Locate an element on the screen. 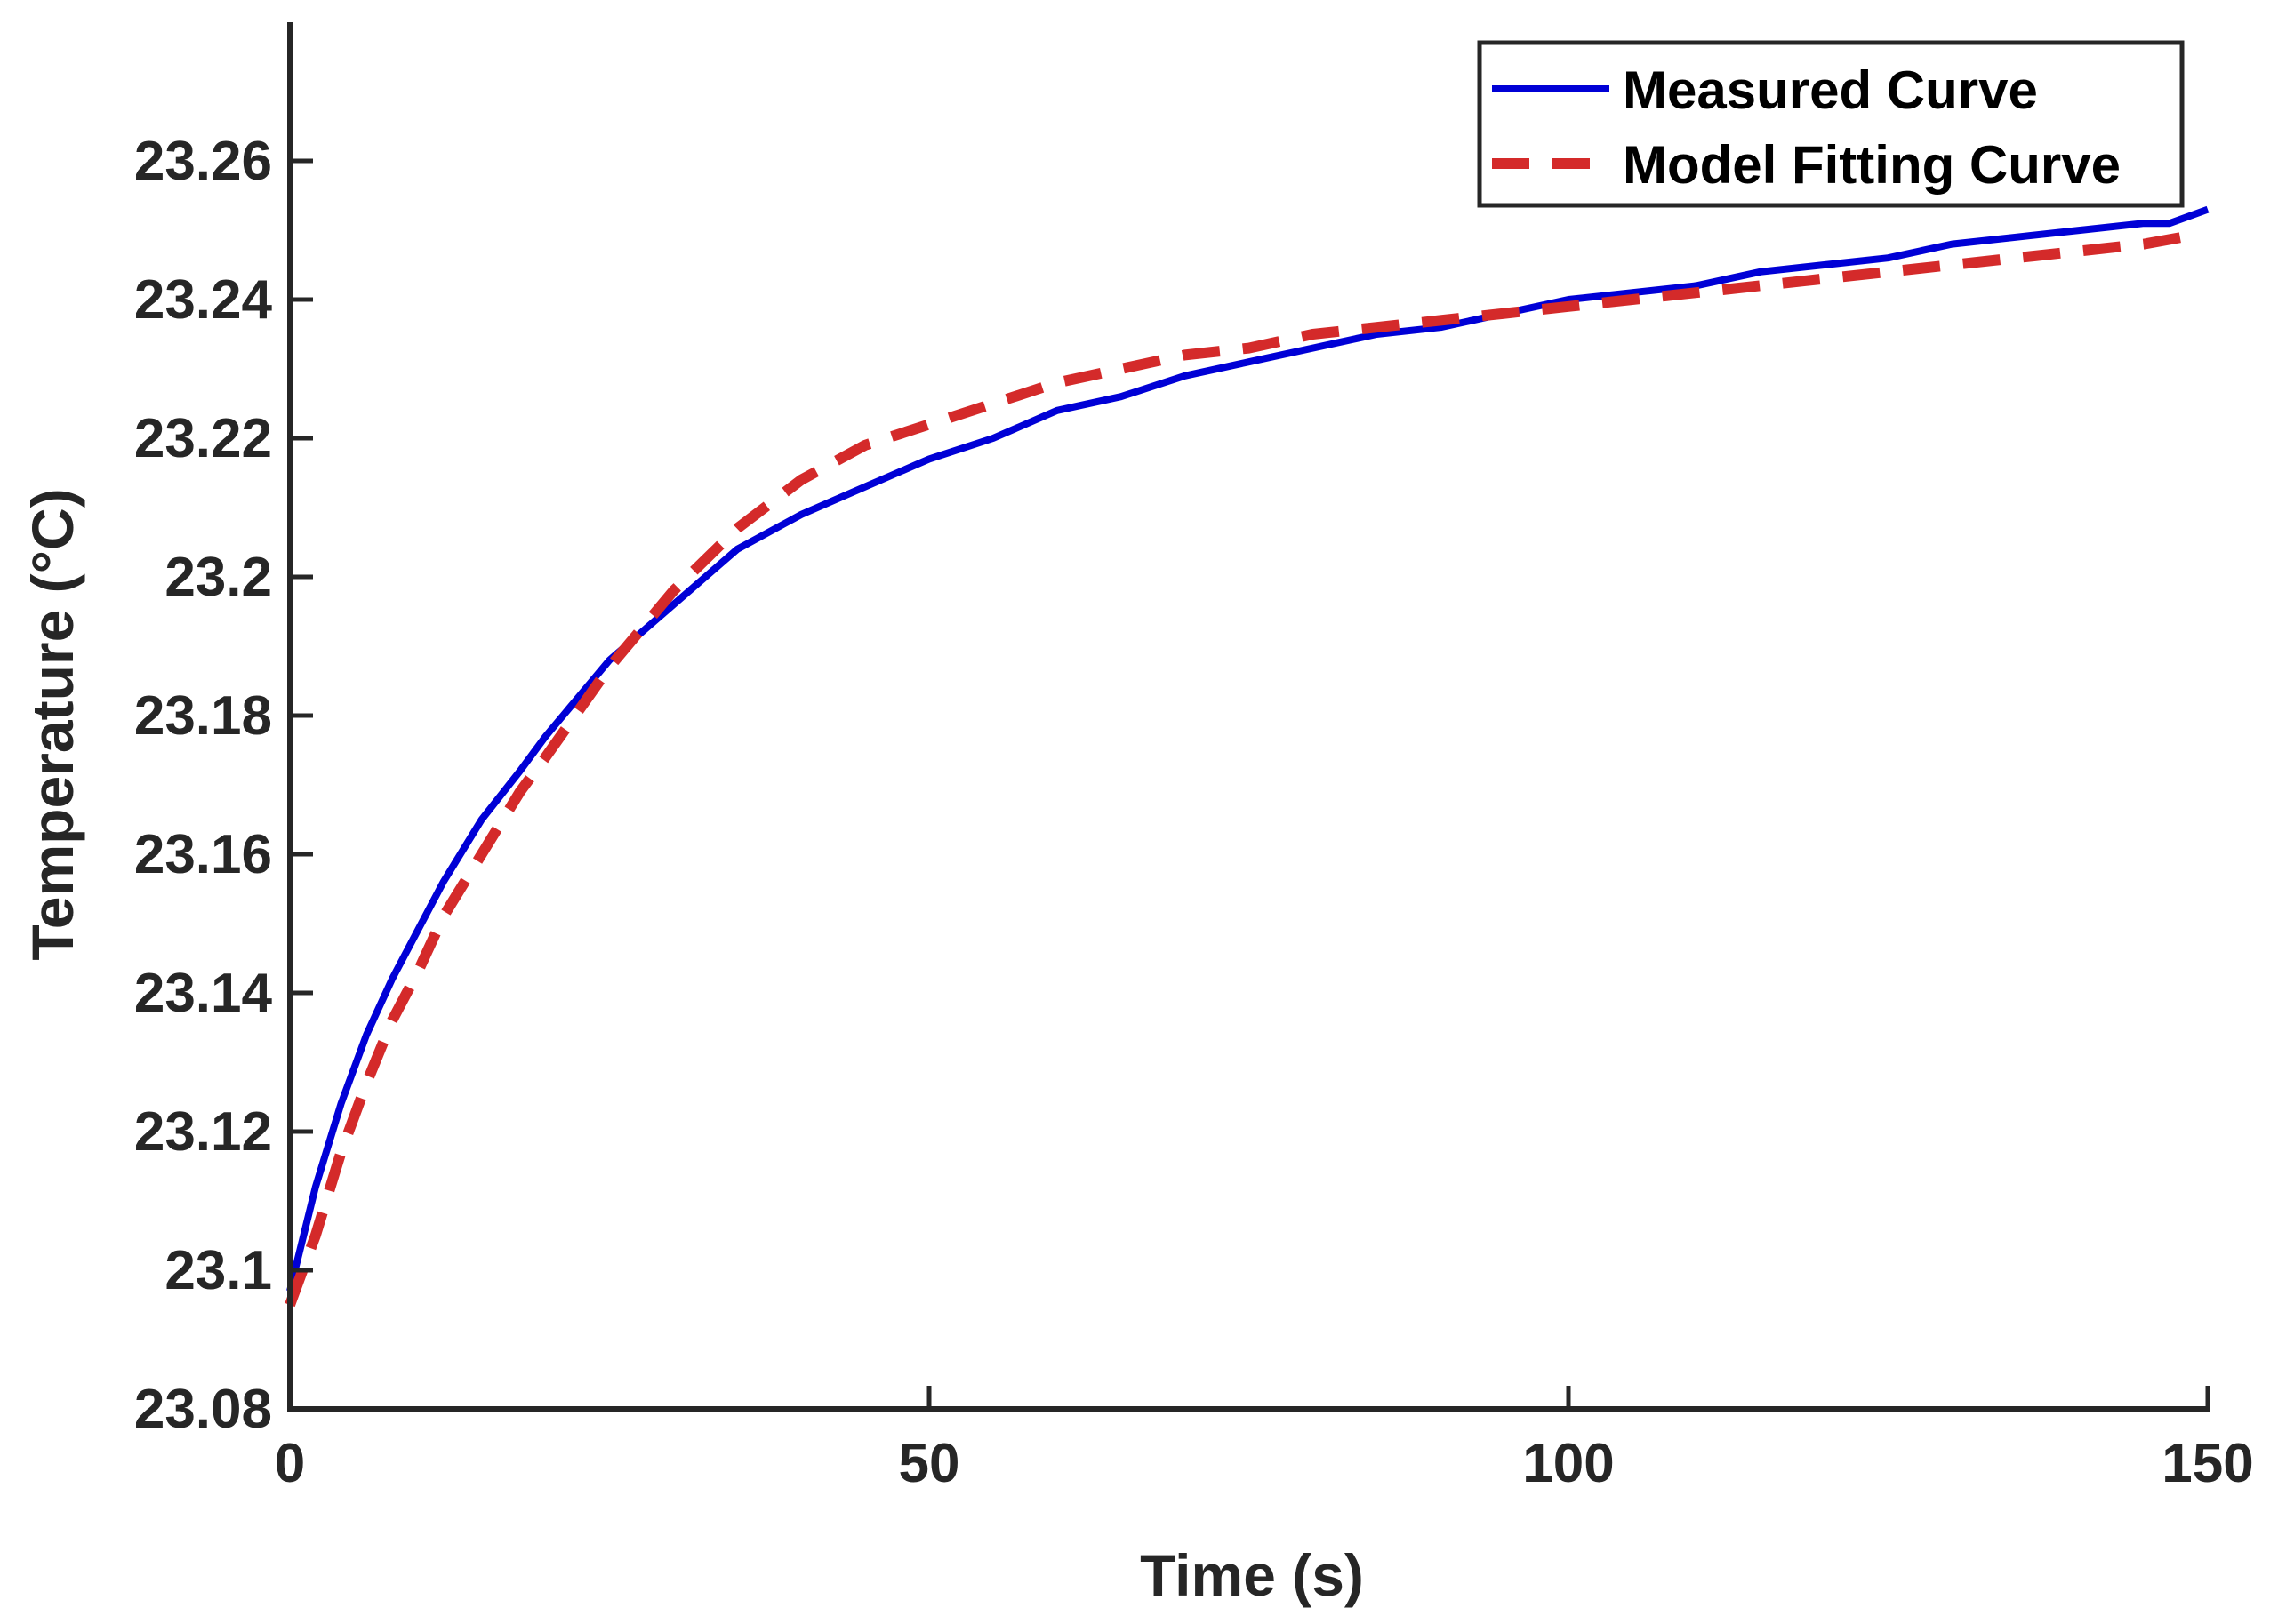 The width and height of the screenshot is (2278, 1624). x-tick-label: 150 is located at coordinates (2207, 1463).